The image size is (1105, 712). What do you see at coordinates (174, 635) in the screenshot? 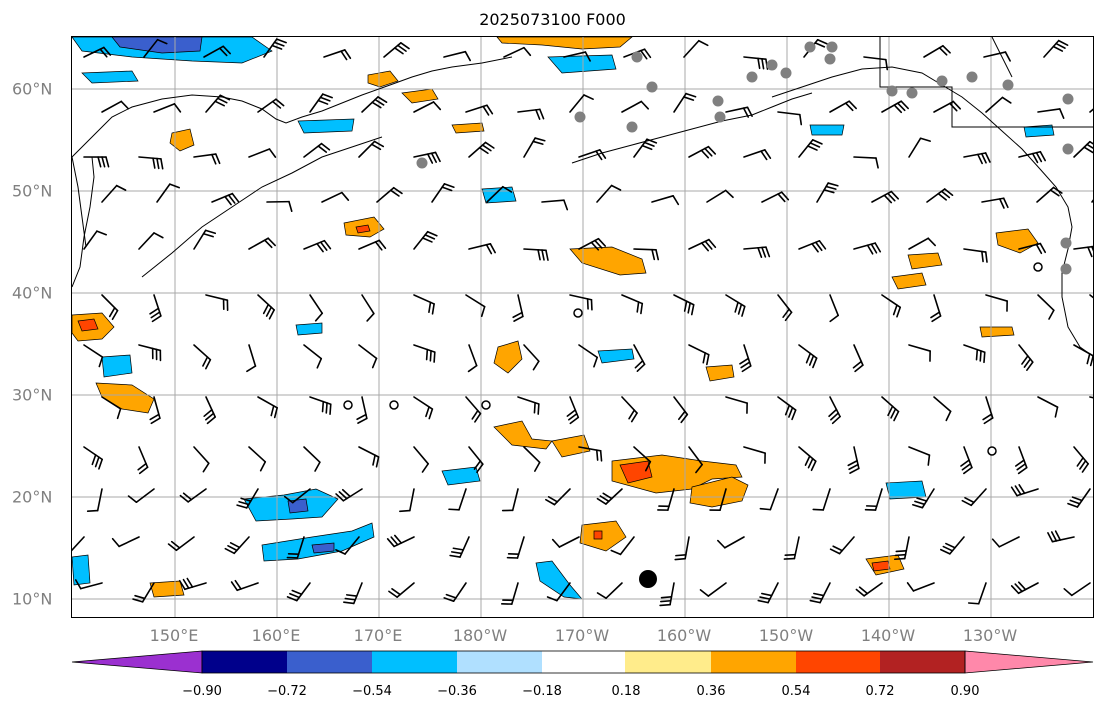
I see `lon-label-150e: 150°E` at bounding box center [174, 635].